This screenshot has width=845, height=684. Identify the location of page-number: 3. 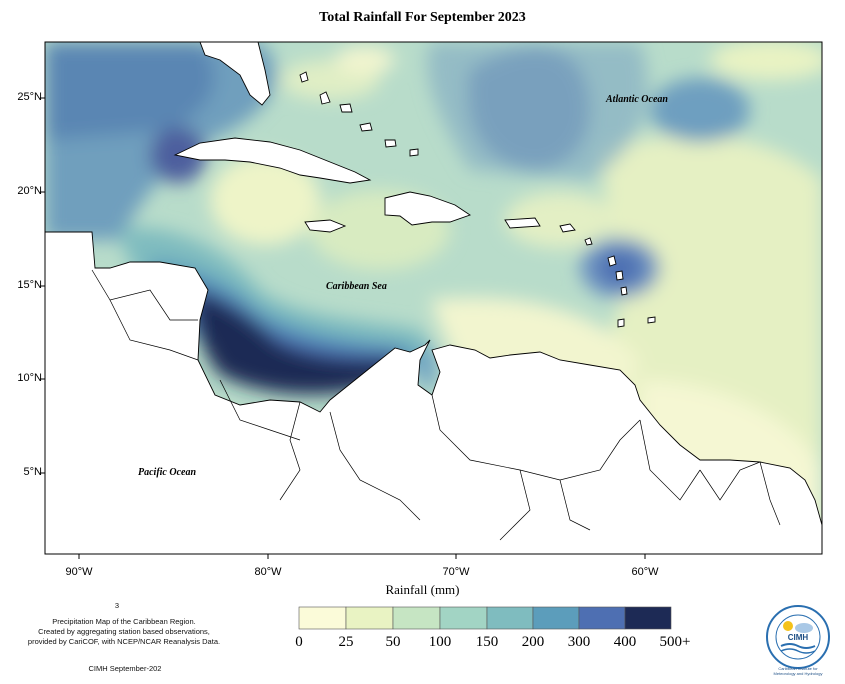
(117, 605).